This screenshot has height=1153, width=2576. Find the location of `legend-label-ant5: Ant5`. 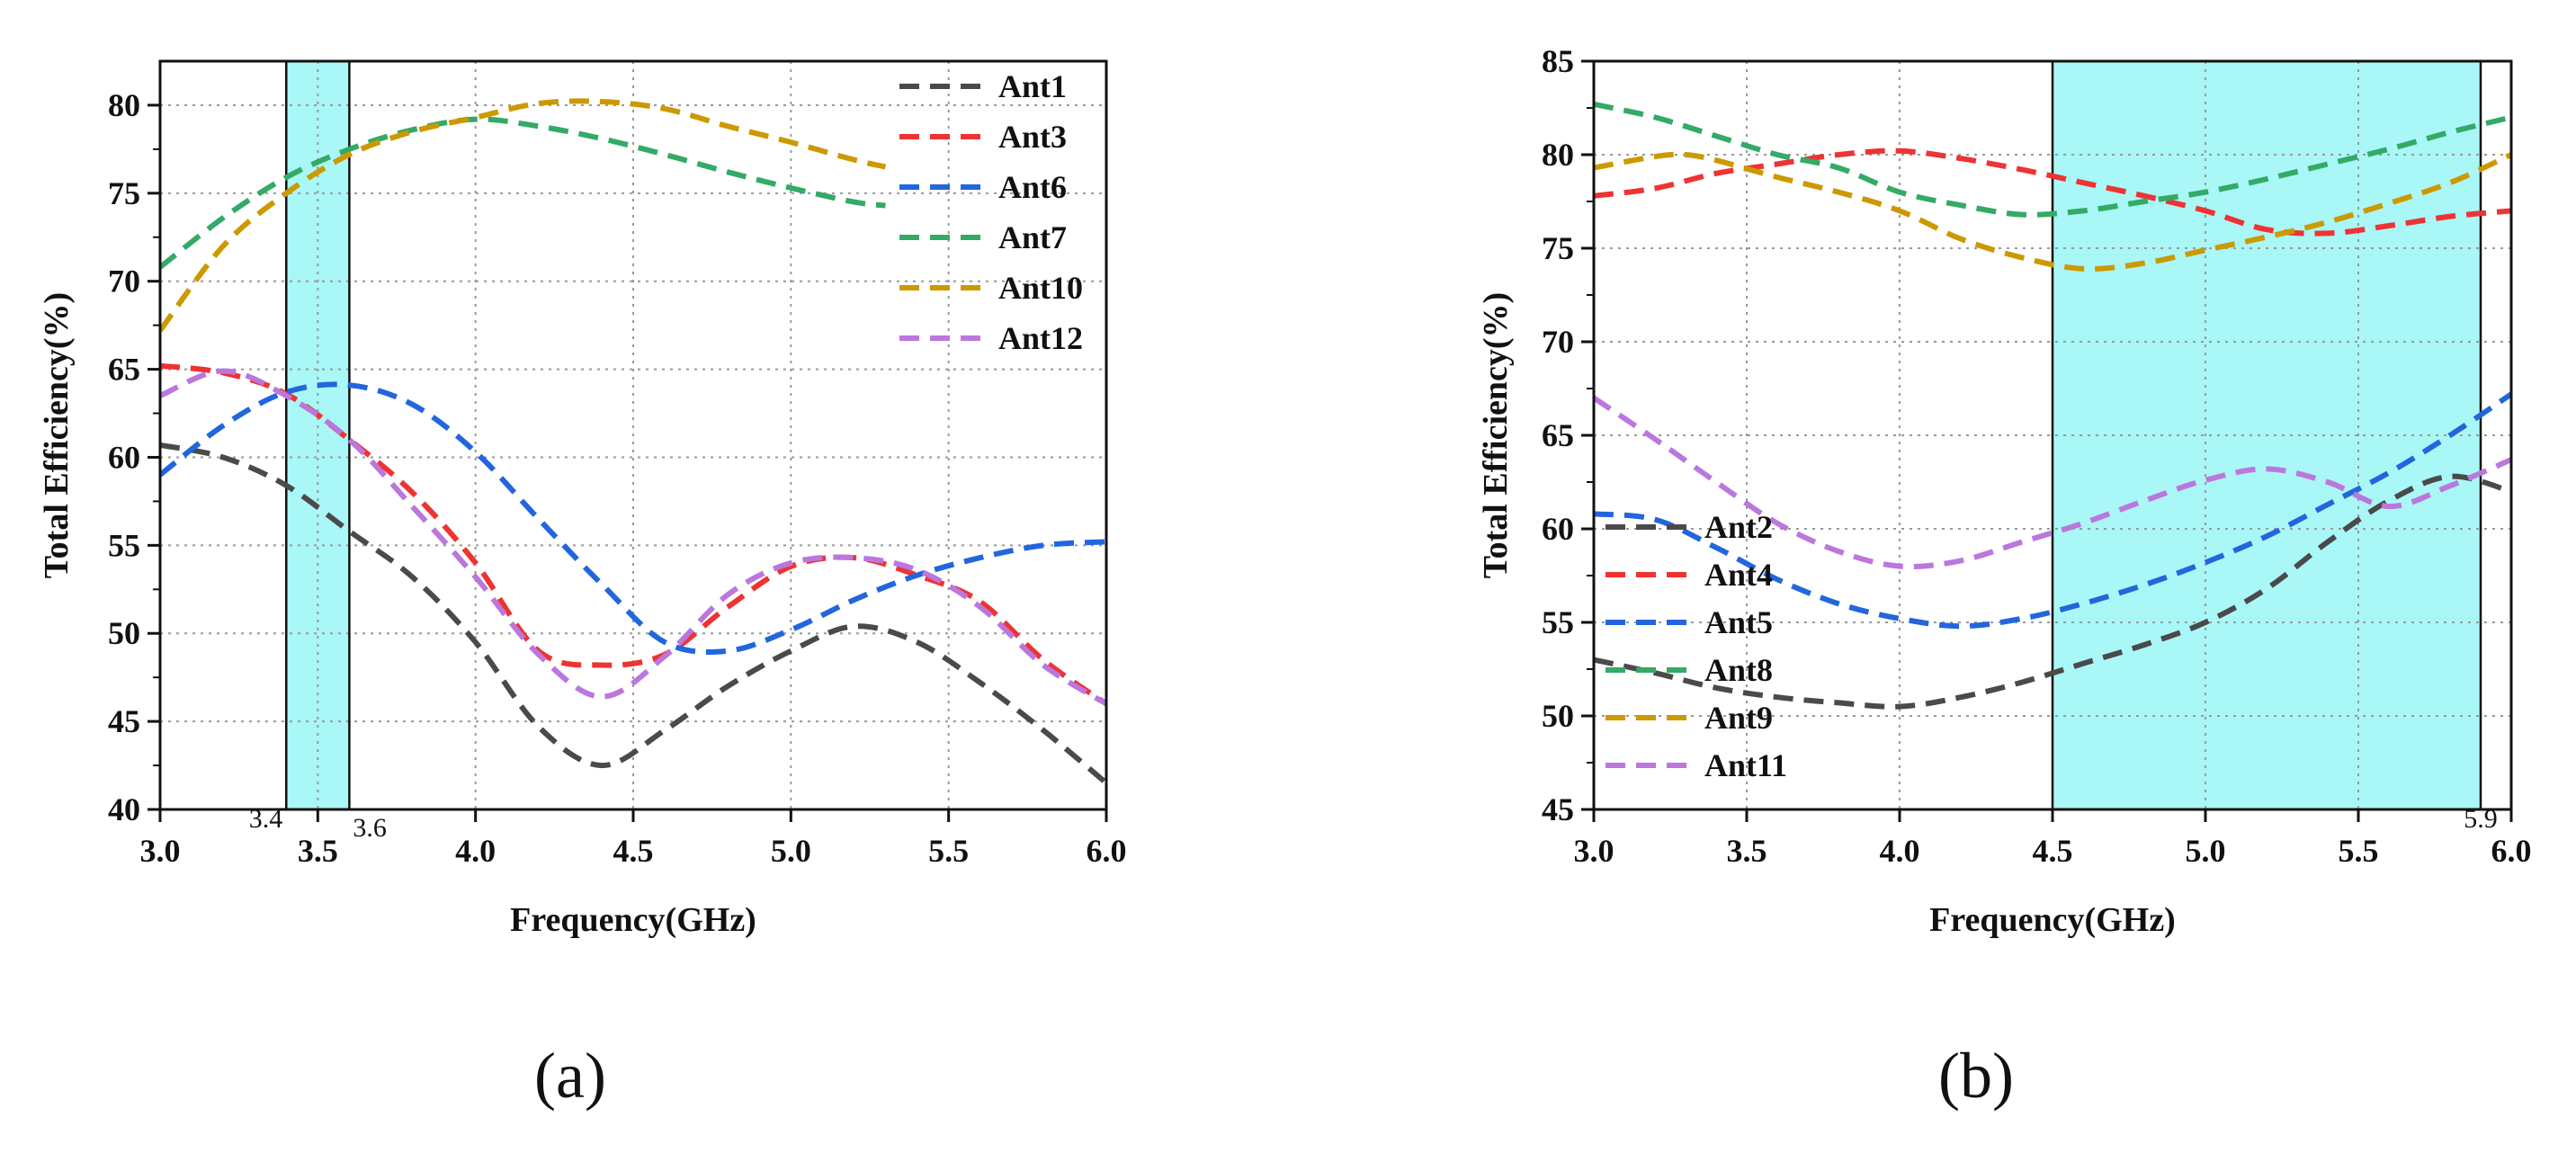

legend-label-ant5: Ant5 is located at coordinates (1738, 622).